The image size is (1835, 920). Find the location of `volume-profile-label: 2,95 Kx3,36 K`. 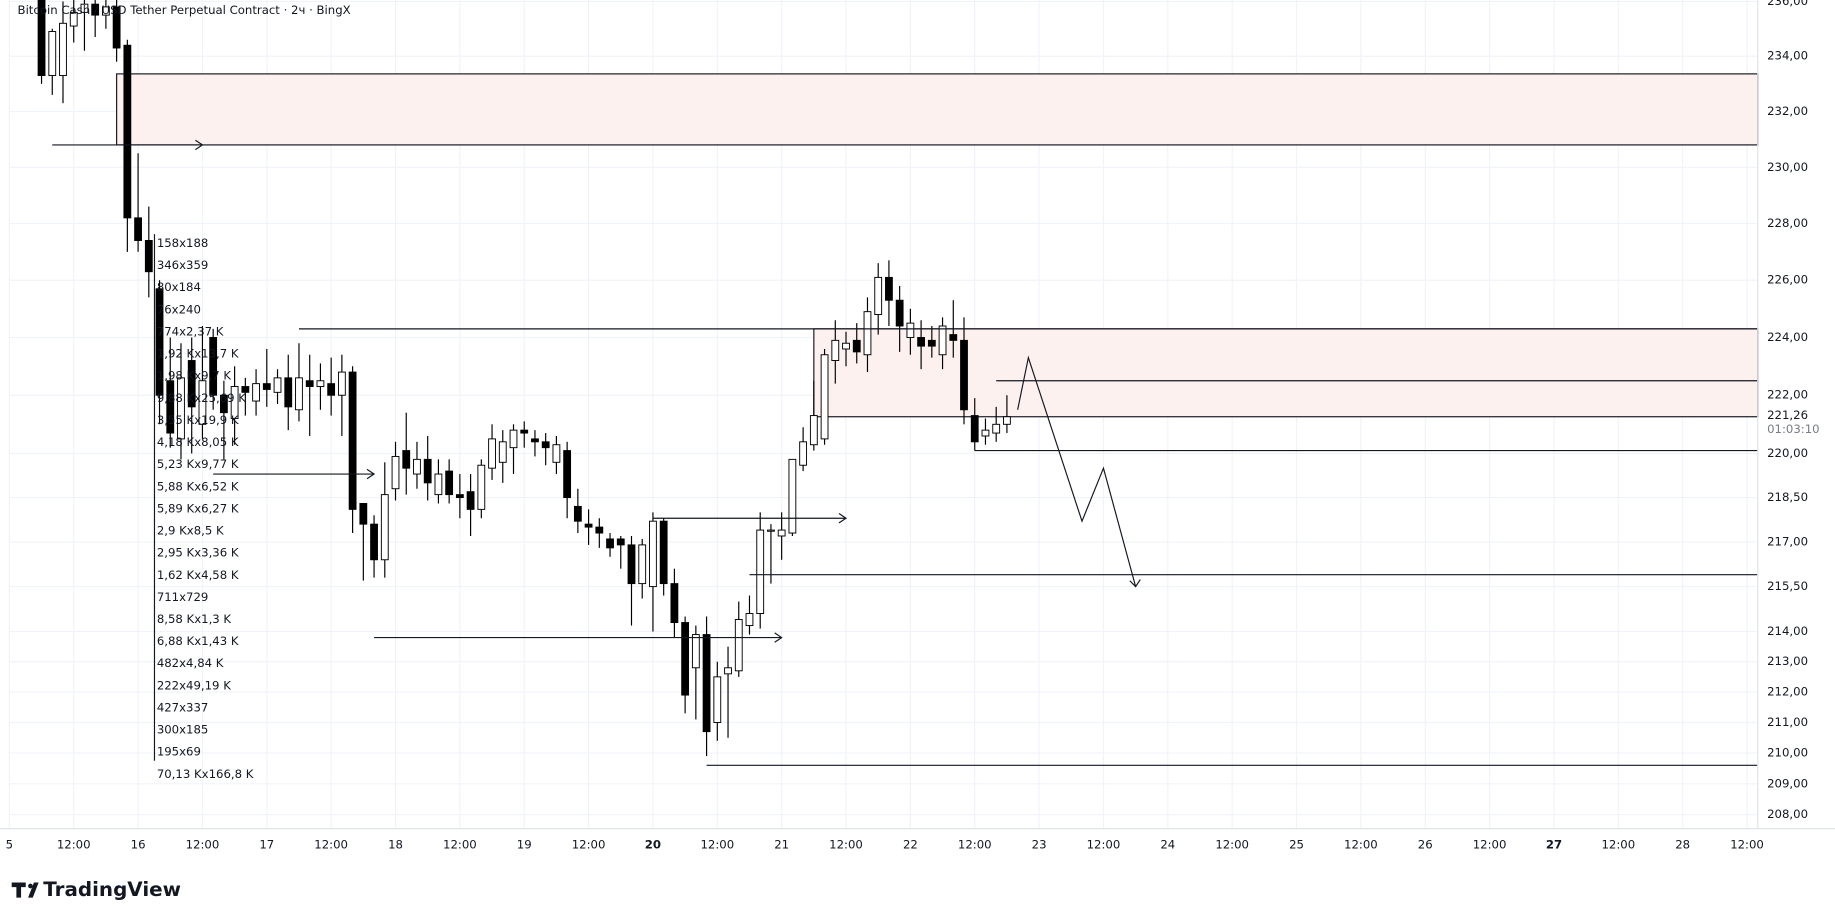

volume-profile-label: 2,95 Kx3,36 K is located at coordinates (198, 553).